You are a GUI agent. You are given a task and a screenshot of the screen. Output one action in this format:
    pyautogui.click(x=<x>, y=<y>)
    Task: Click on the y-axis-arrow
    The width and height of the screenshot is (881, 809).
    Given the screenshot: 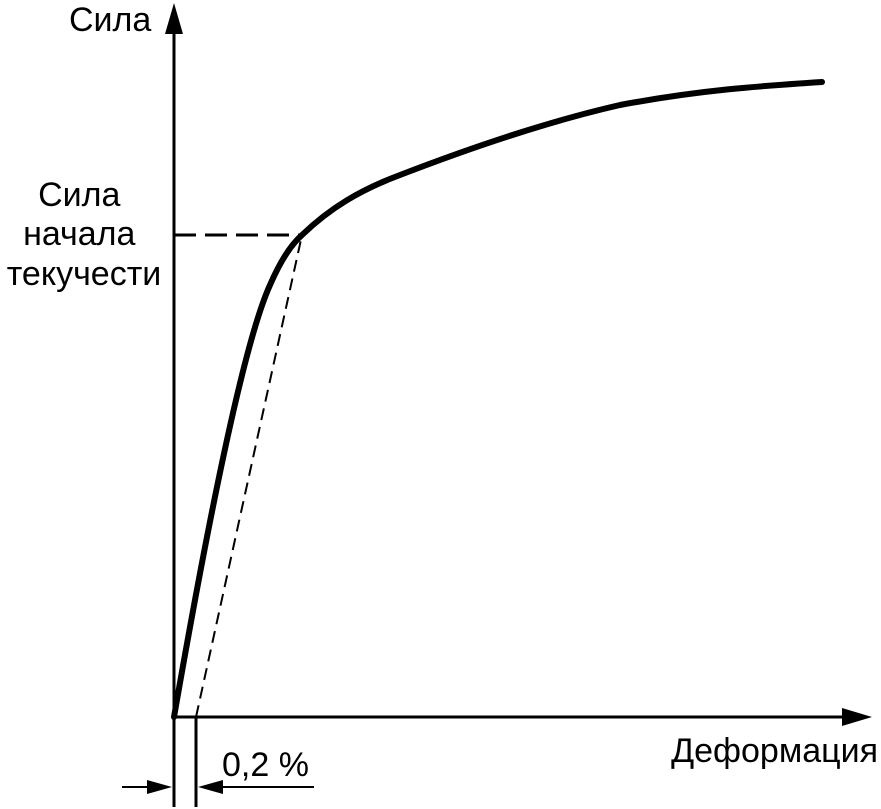 What is the action you would take?
    pyautogui.click(x=174, y=18)
    